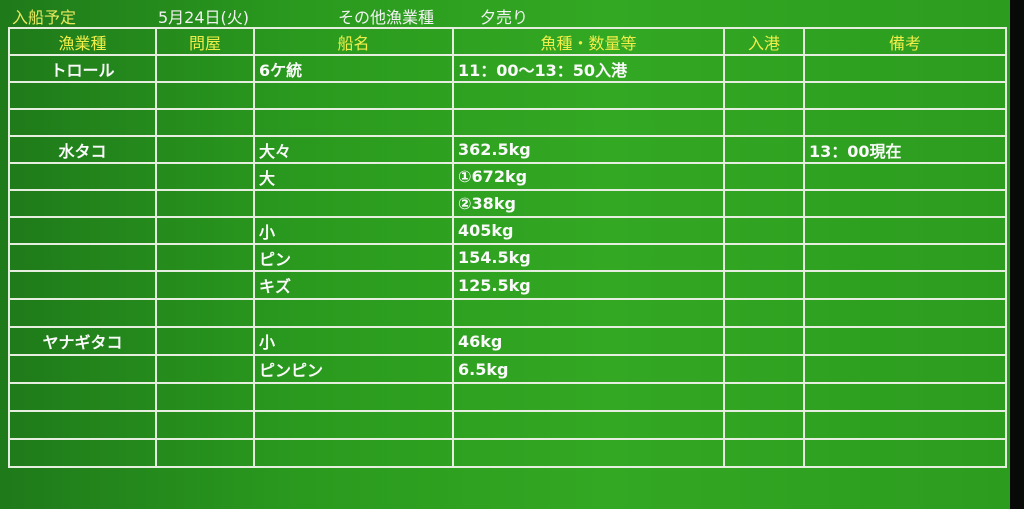 Image resolution: width=1024 pixels, height=509 pixels. I want to click on table-cell: トロール, so click(82, 68).